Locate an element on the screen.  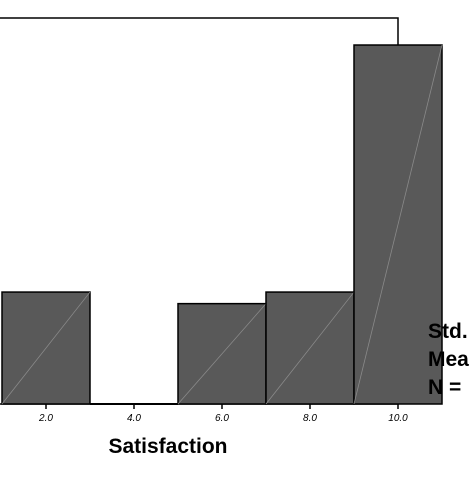
x-tick-label: 8.0 is located at coordinates (310, 418).